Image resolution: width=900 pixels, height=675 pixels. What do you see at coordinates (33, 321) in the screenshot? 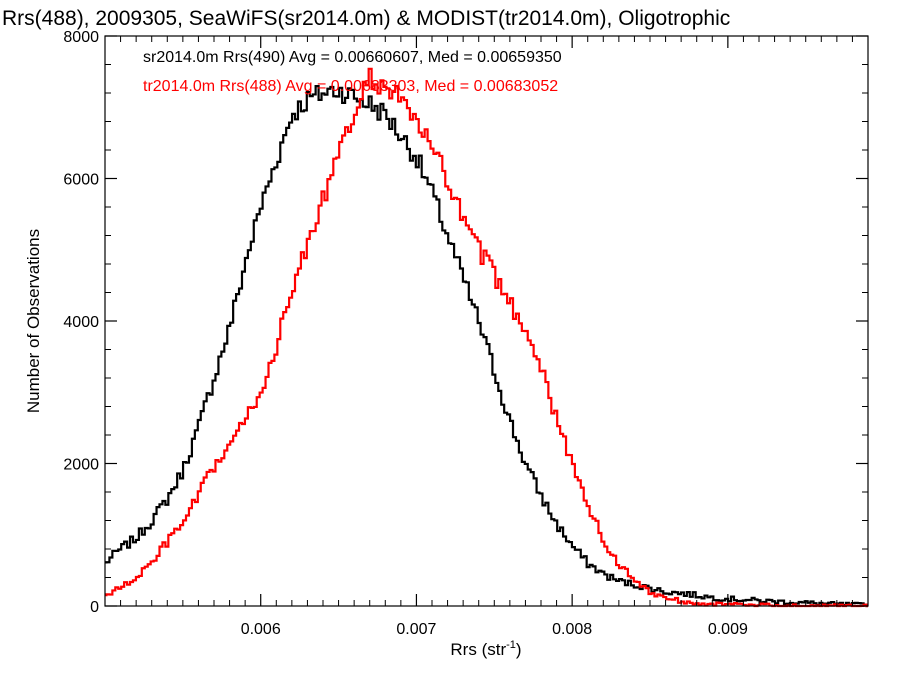
I see `y-axis-label: Number of Observations` at bounding box center [33, 321].